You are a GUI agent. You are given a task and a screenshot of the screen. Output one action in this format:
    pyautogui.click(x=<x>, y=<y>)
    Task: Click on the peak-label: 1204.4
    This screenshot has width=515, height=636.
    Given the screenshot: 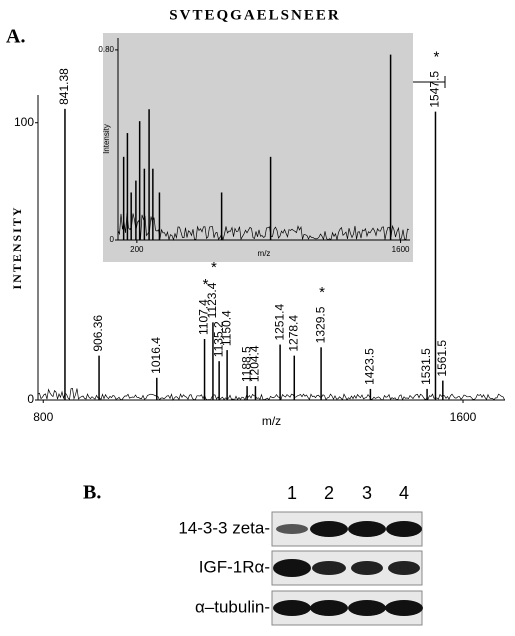 What is the action you would take?
    pyautogui.click(x=255, y=363)
    